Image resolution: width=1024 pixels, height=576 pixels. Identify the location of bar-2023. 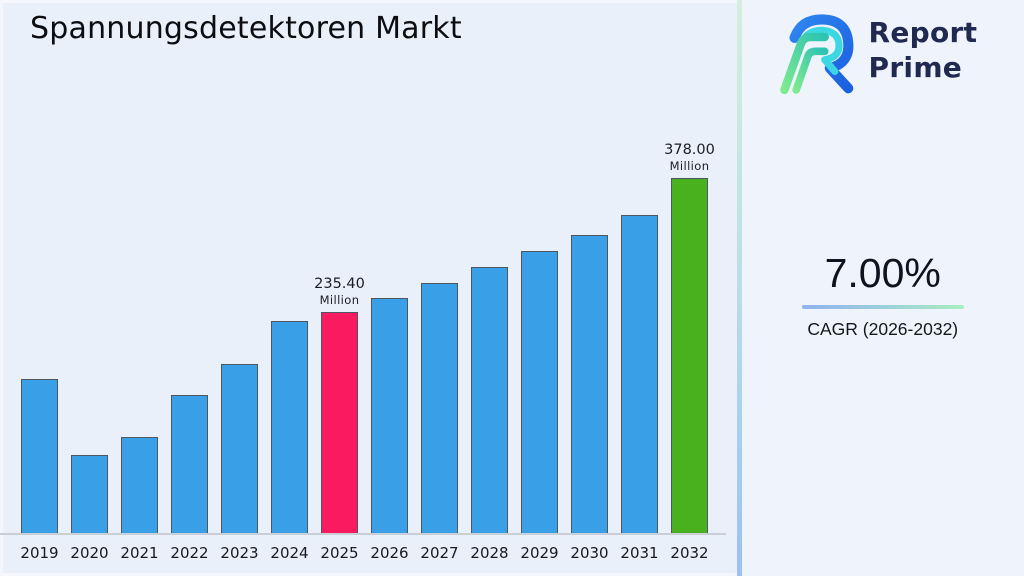
(239, 449).